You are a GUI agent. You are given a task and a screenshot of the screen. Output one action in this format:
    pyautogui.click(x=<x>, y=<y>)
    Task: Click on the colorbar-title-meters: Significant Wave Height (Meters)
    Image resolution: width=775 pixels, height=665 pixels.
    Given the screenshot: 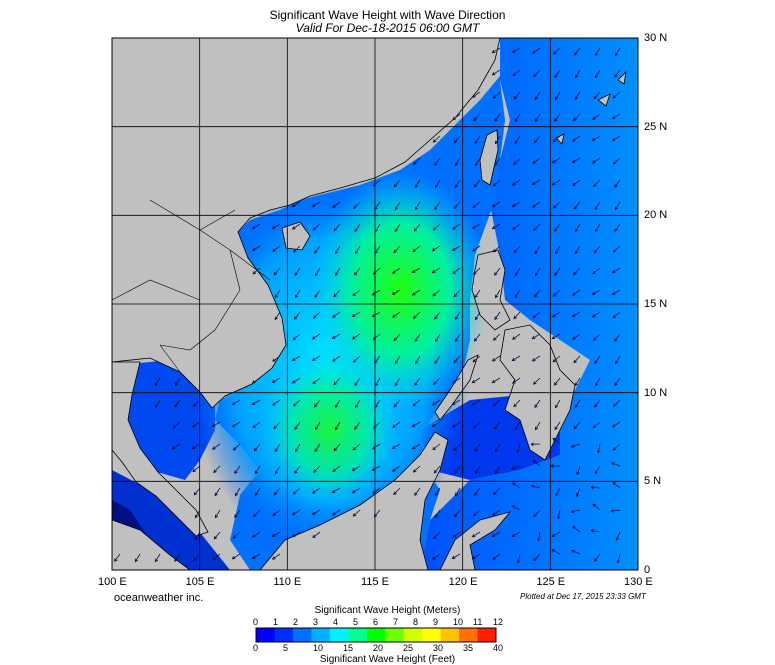 What is the action you would take?
    pyautogui.click(x=387, y=610)
    